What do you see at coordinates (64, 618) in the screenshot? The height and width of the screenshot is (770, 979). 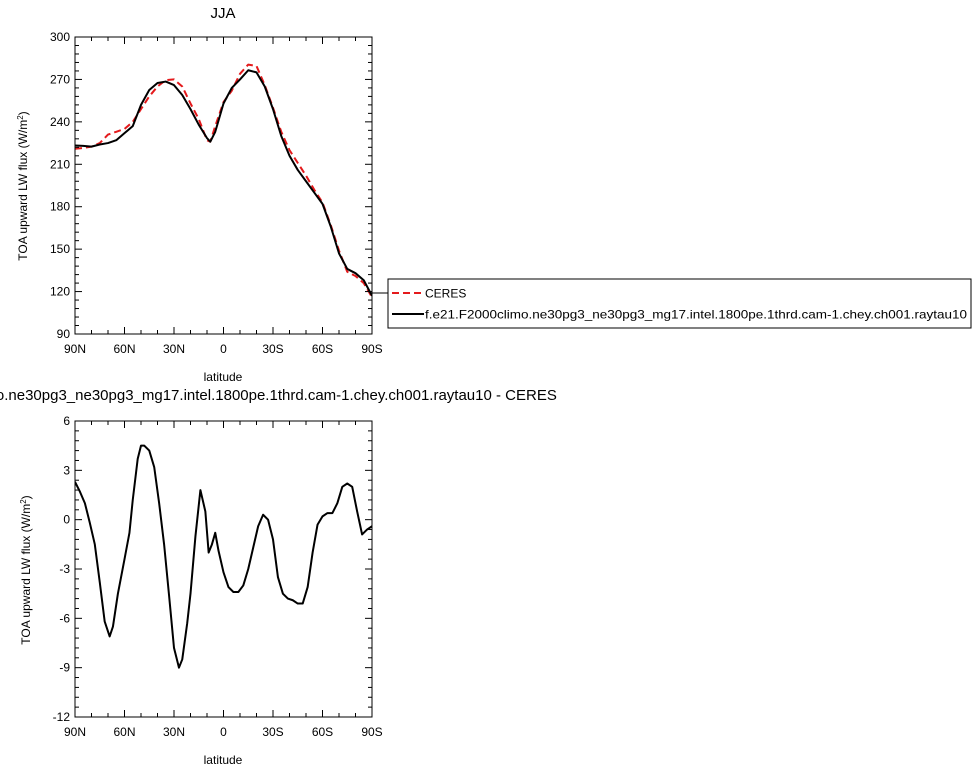 I see `bottom-ytick-label: -6` at bounding box center [64, 618].